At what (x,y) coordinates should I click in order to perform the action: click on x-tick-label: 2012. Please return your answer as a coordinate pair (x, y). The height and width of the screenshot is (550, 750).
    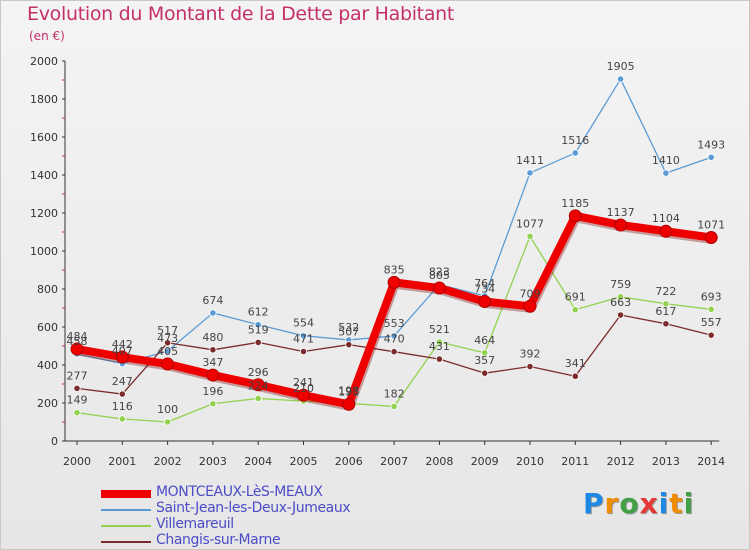
    Looking at the image, I should click on (621, 461).